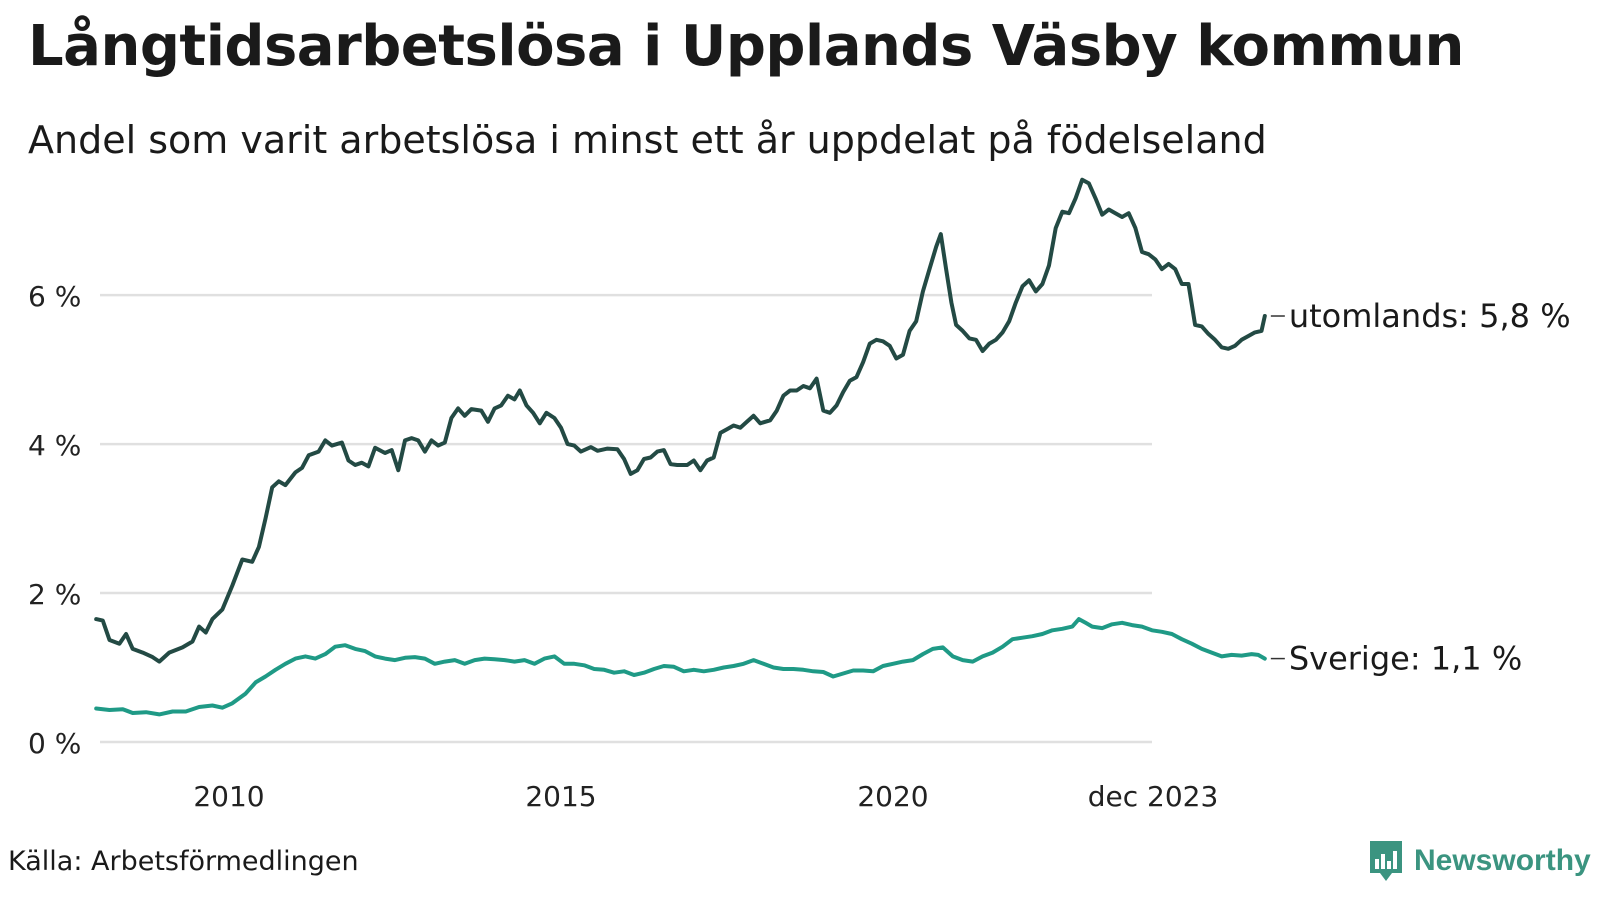 This screenshot has width=1600, height=900. I want to click on y-tick-label: 4 %, so click(54, 445).